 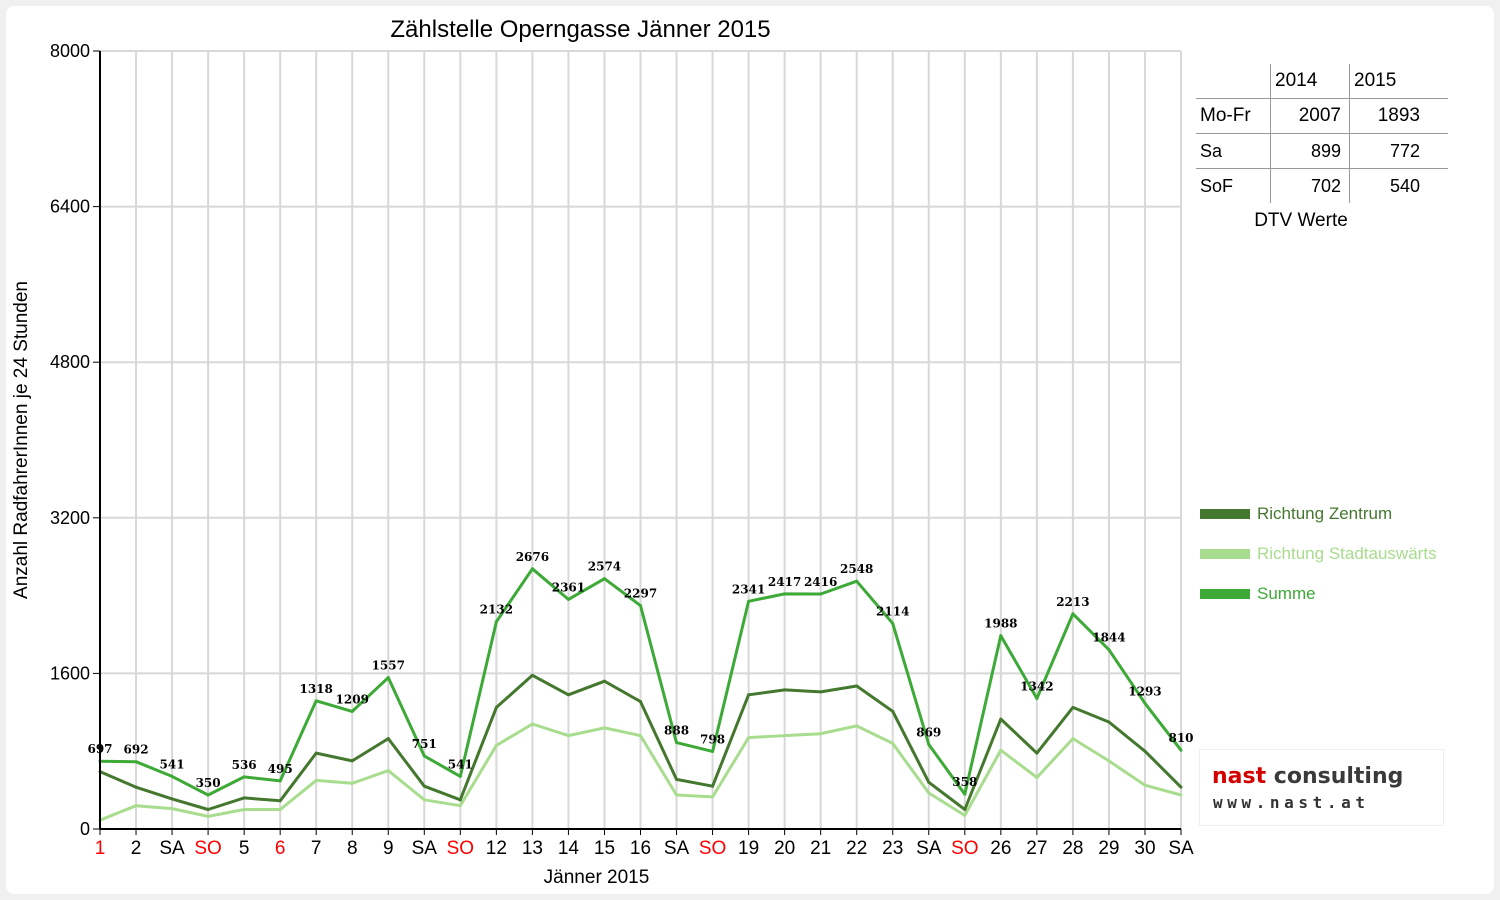 I want to click on x-tick-label: 8, so click(x=352, y=848).